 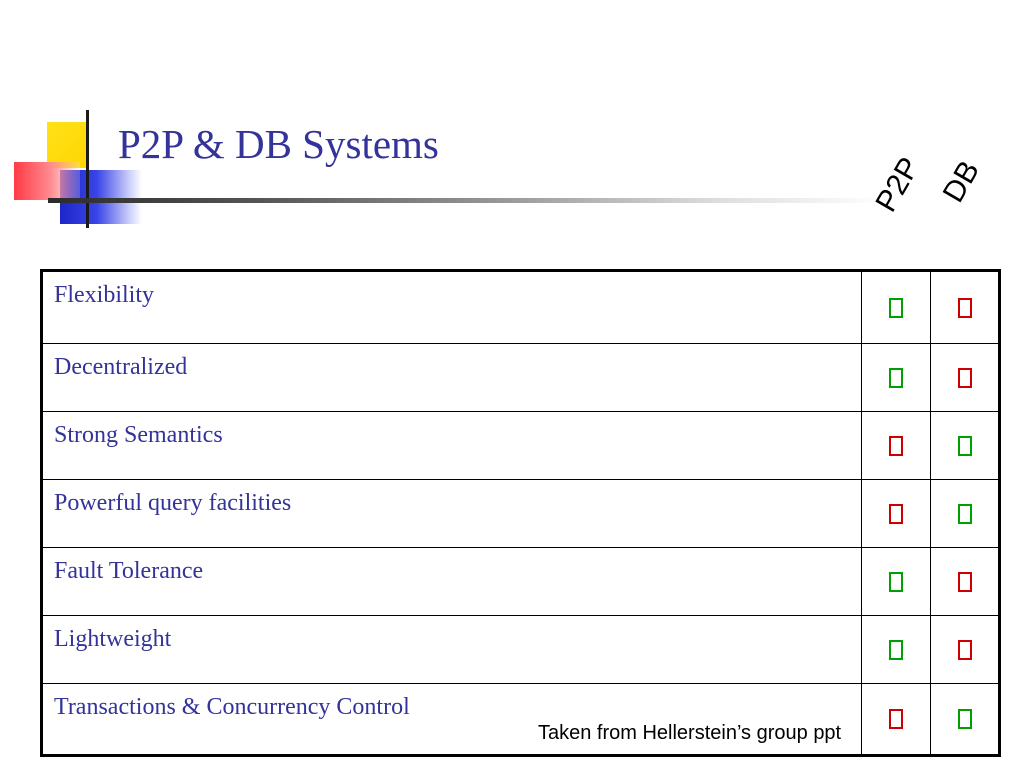 What do you see at coordinates (468, 200) in the screenshot?
I see `title-underline` at bounding box center [468, 200].